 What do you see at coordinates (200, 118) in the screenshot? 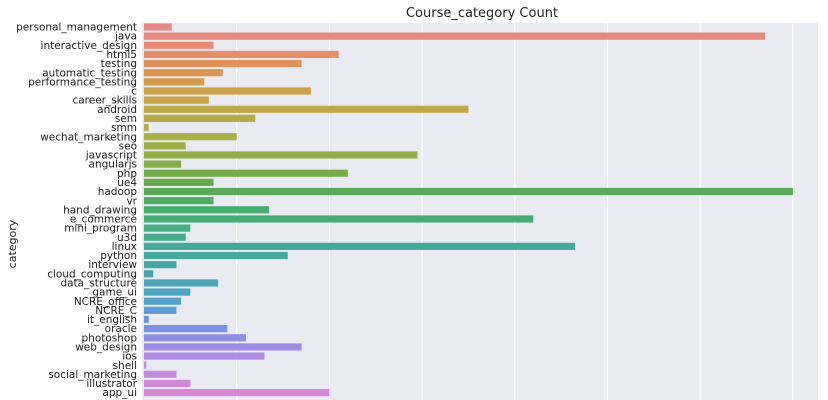
I see `bar-sem` at bounding box center [200, 118].